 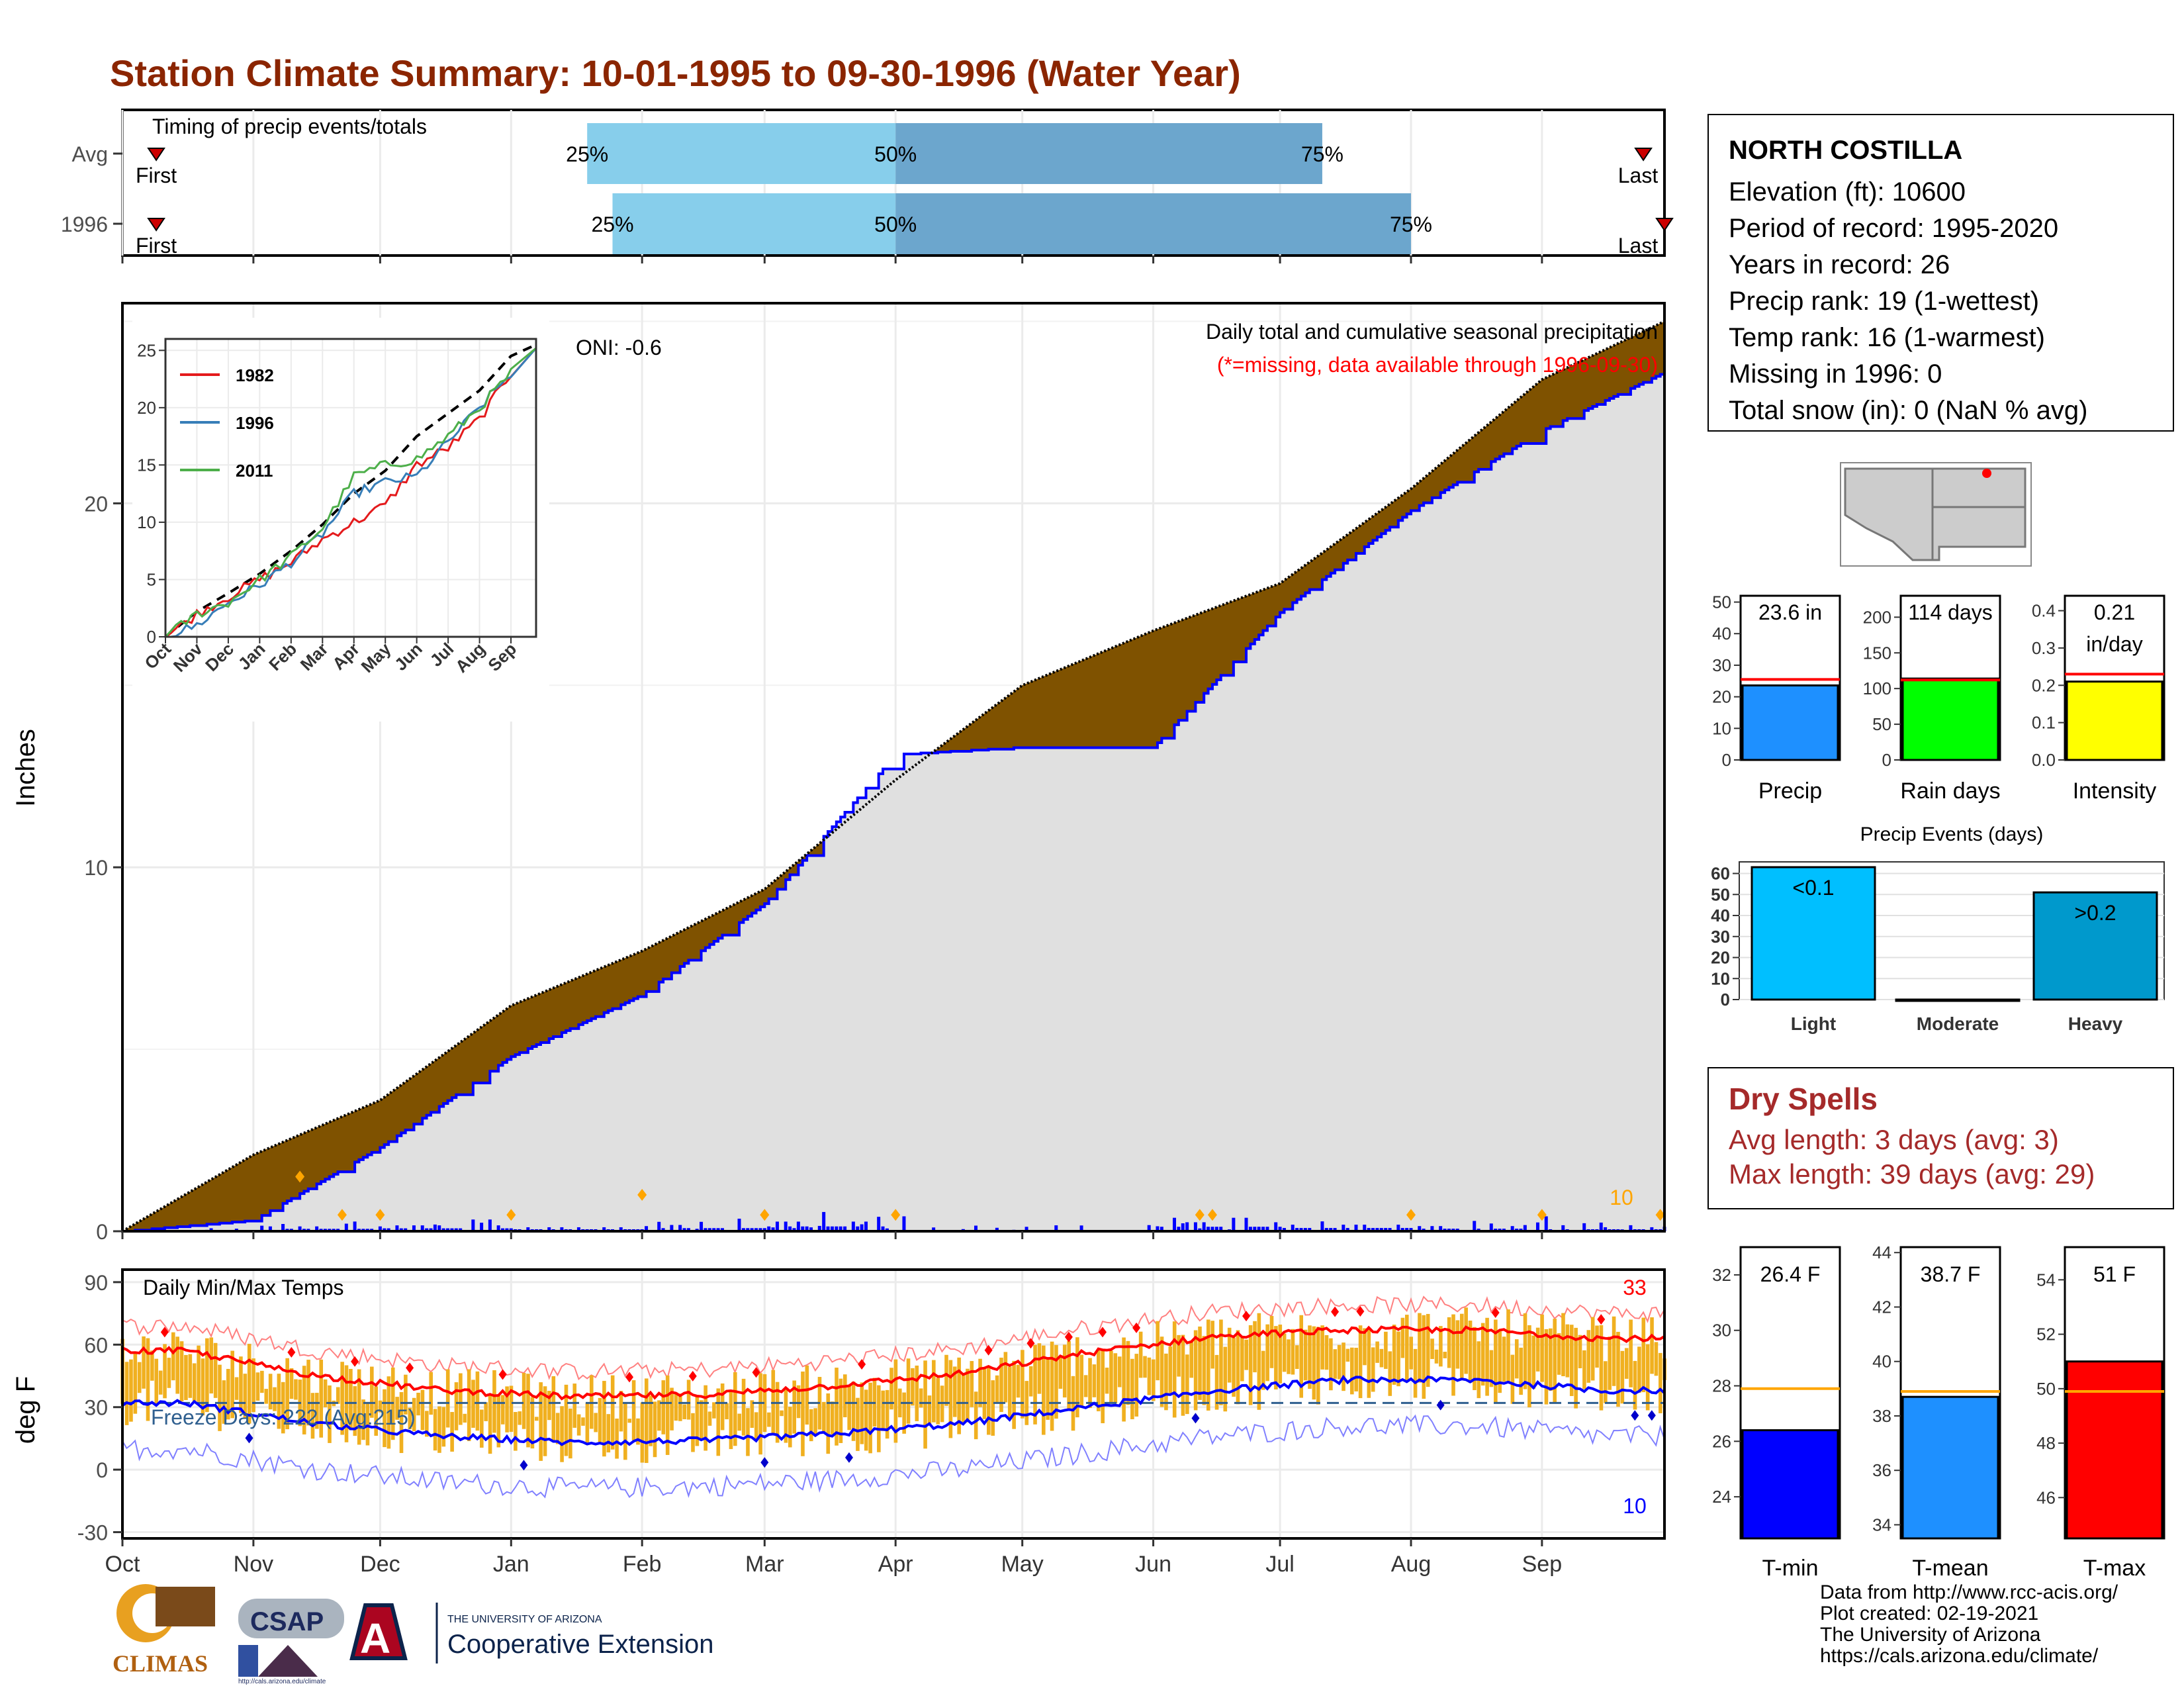 I want to click on temp-count-min: 10, so click(x=1635, y=1506).